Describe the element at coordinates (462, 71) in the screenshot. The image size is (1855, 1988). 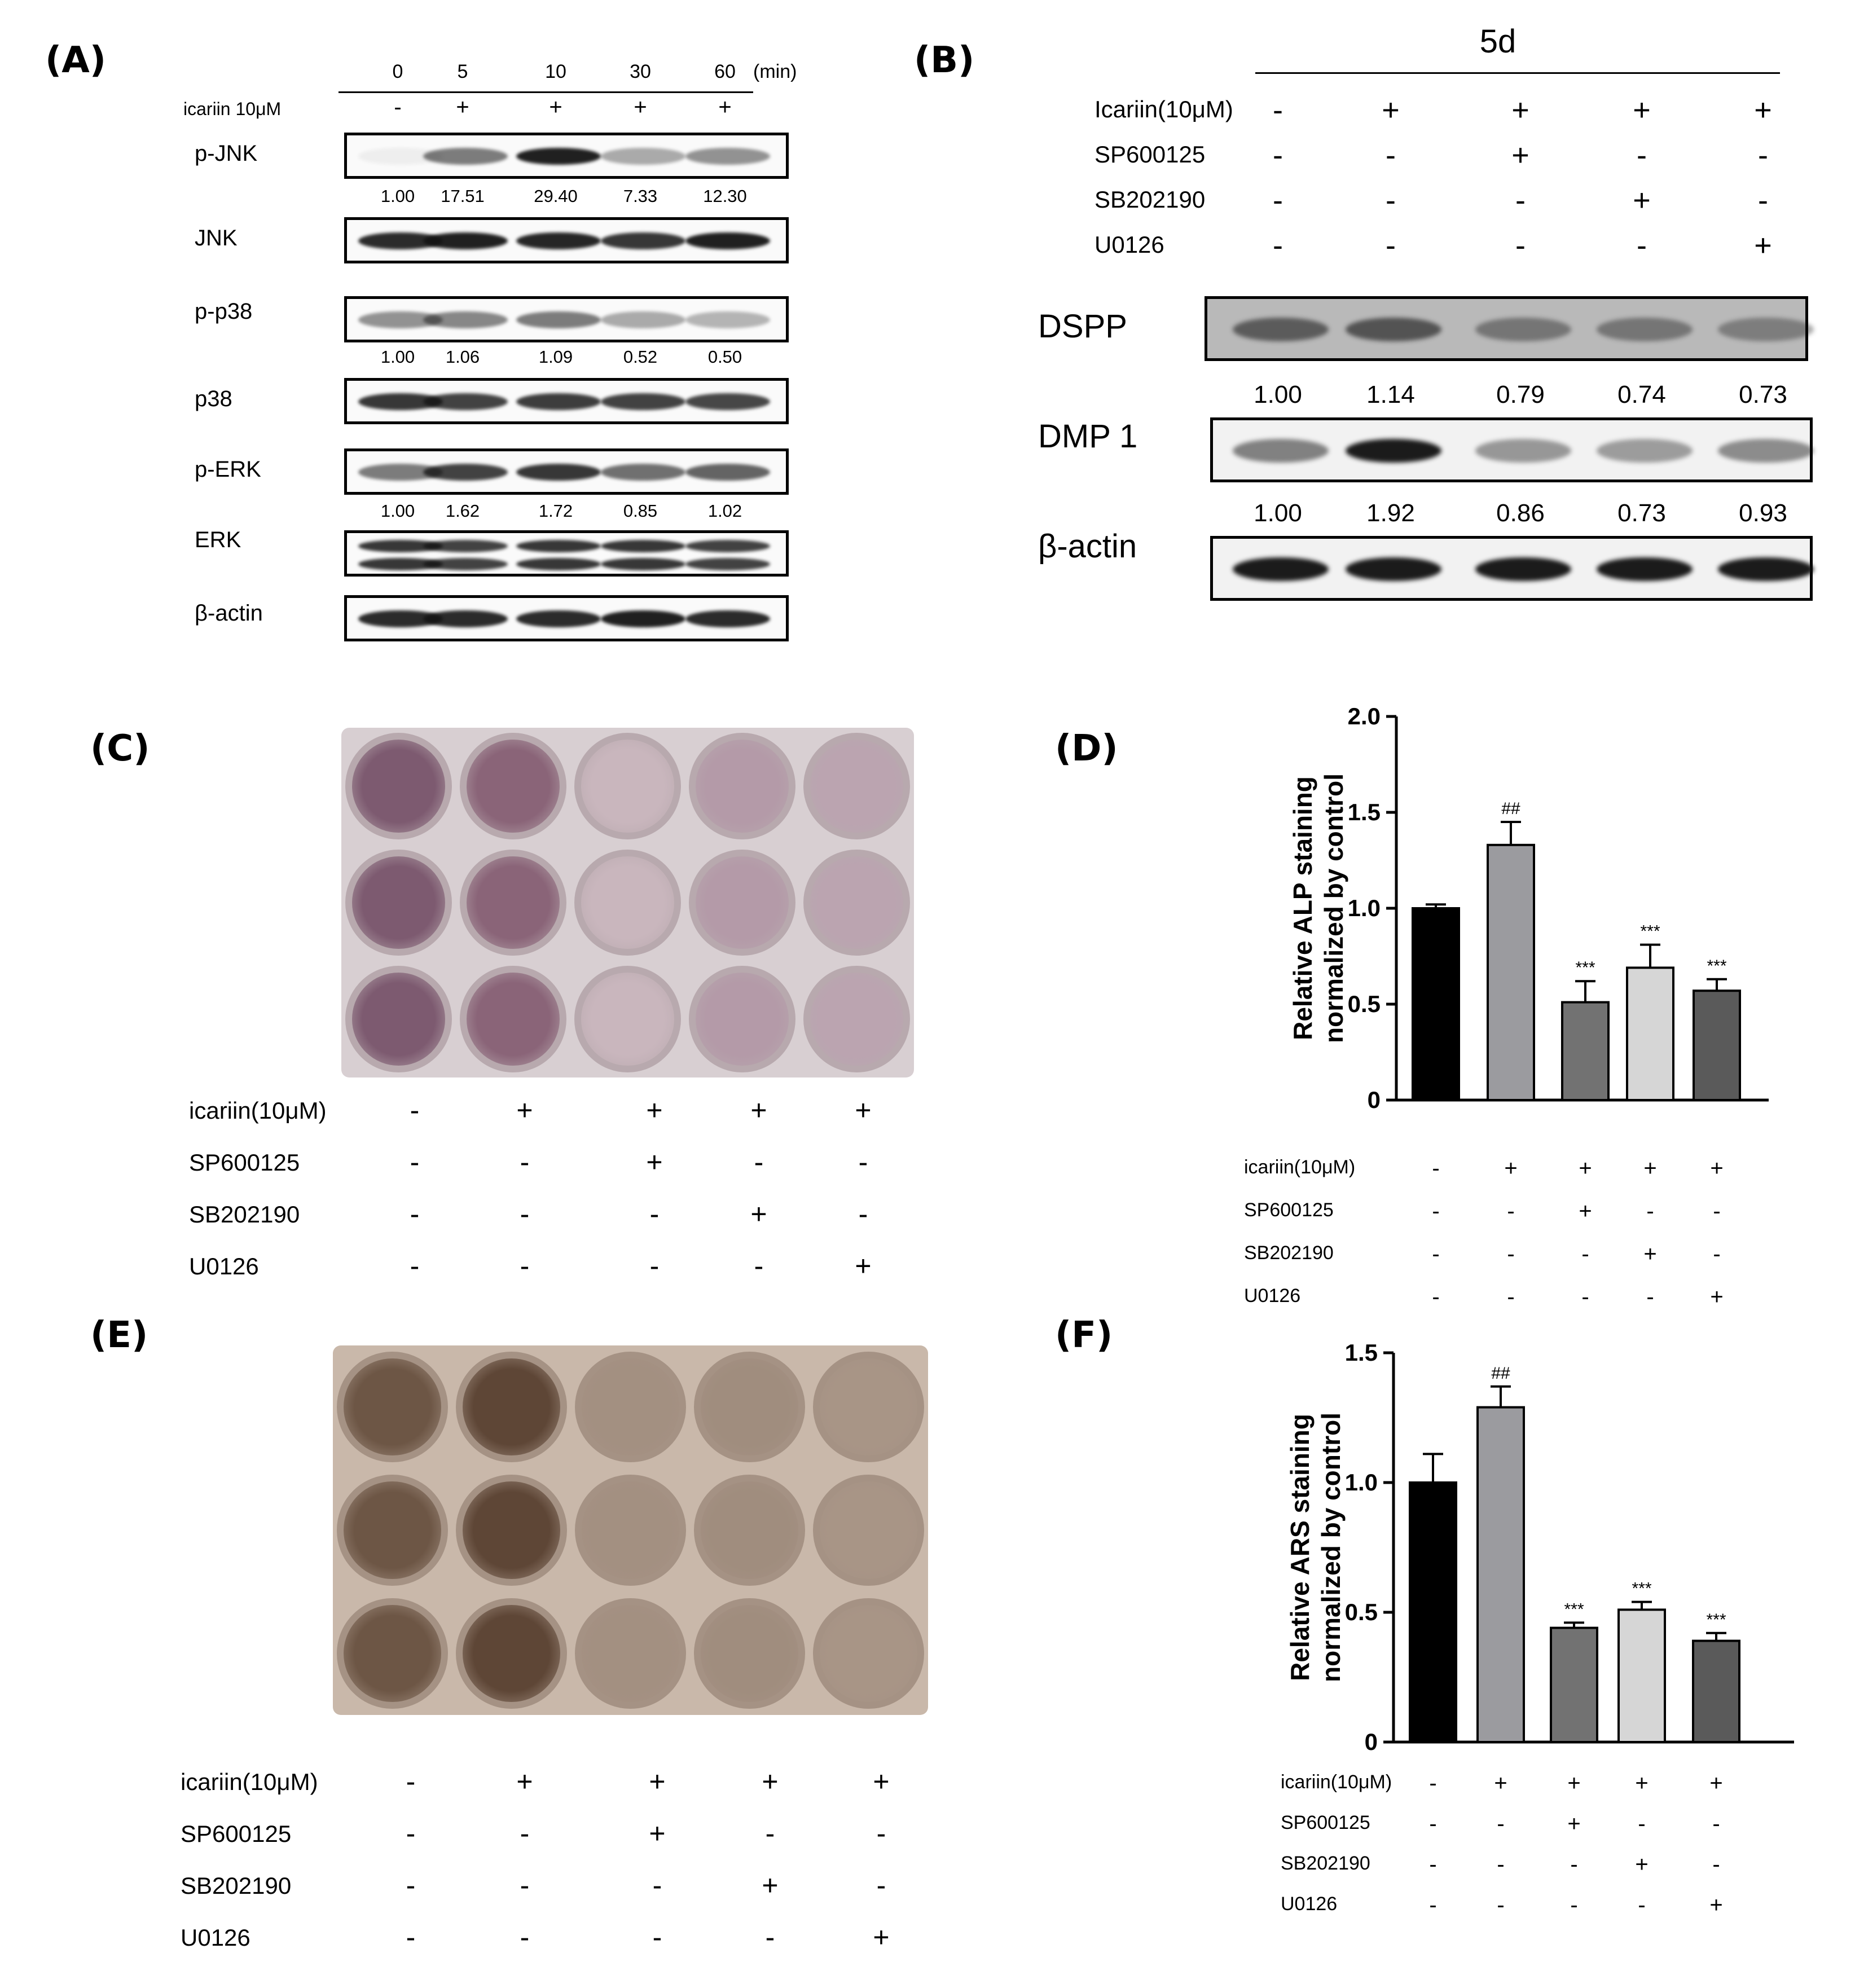
I see `time-label: 5` at that location.